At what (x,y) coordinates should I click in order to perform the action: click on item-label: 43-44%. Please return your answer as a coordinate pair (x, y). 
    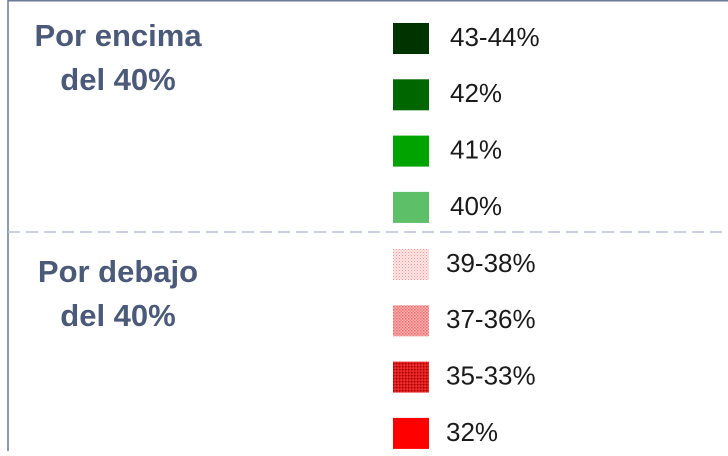
    Looking at the image, I should click on (495, 37).